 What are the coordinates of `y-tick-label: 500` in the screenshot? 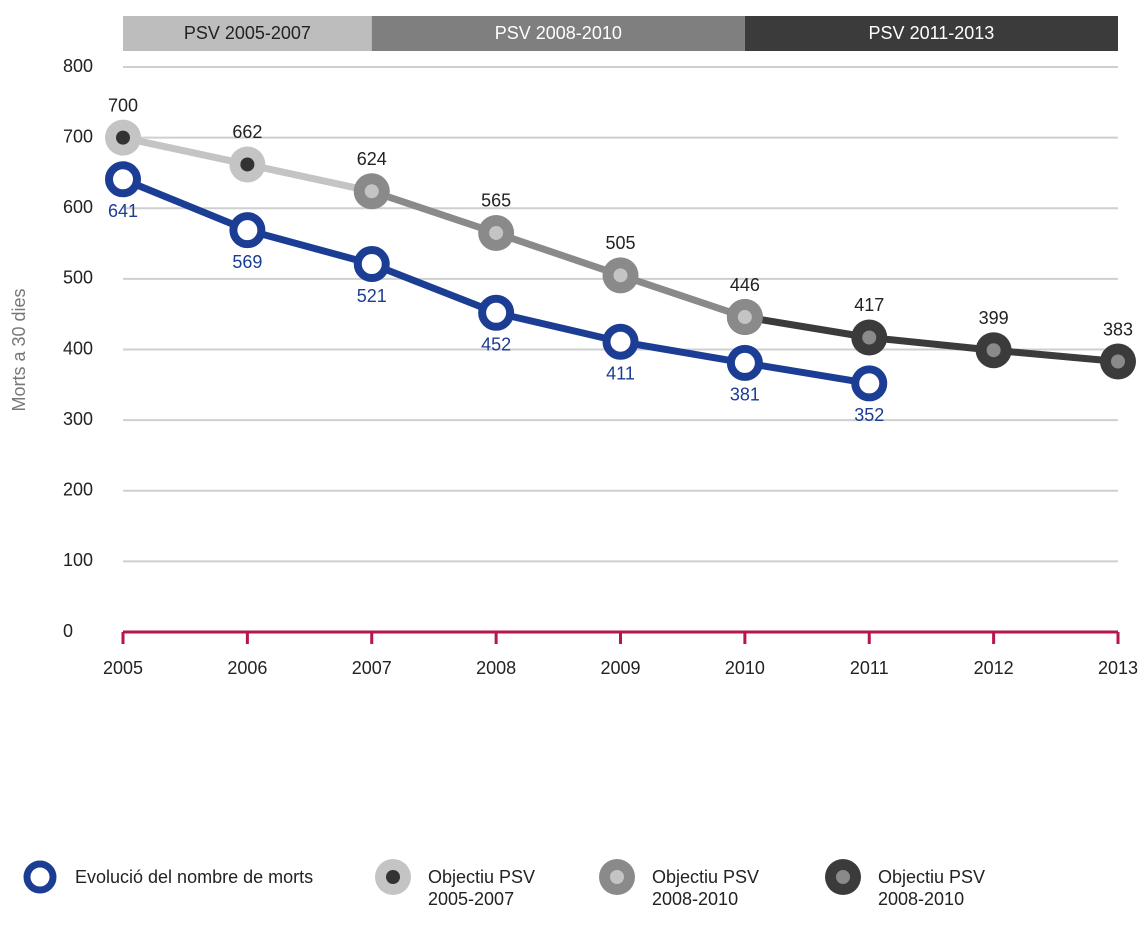 It's located at (78, 278).